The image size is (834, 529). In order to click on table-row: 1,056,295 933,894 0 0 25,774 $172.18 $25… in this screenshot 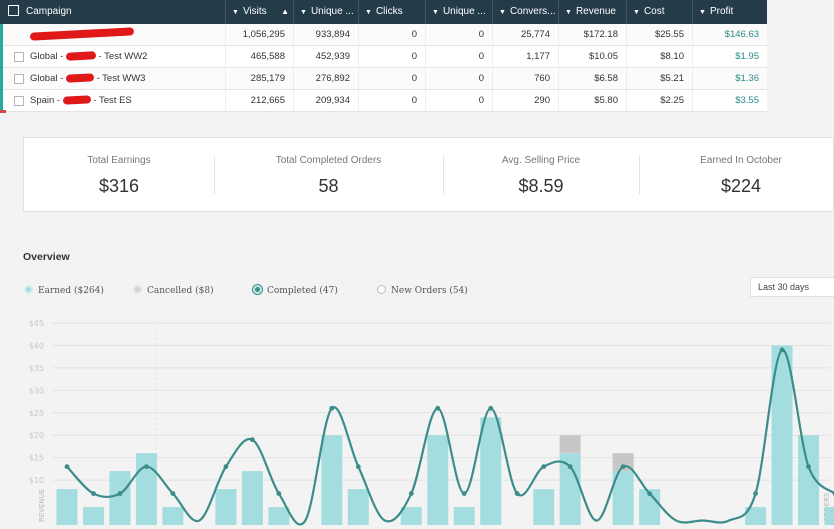, I will do `click(383, 35)`.